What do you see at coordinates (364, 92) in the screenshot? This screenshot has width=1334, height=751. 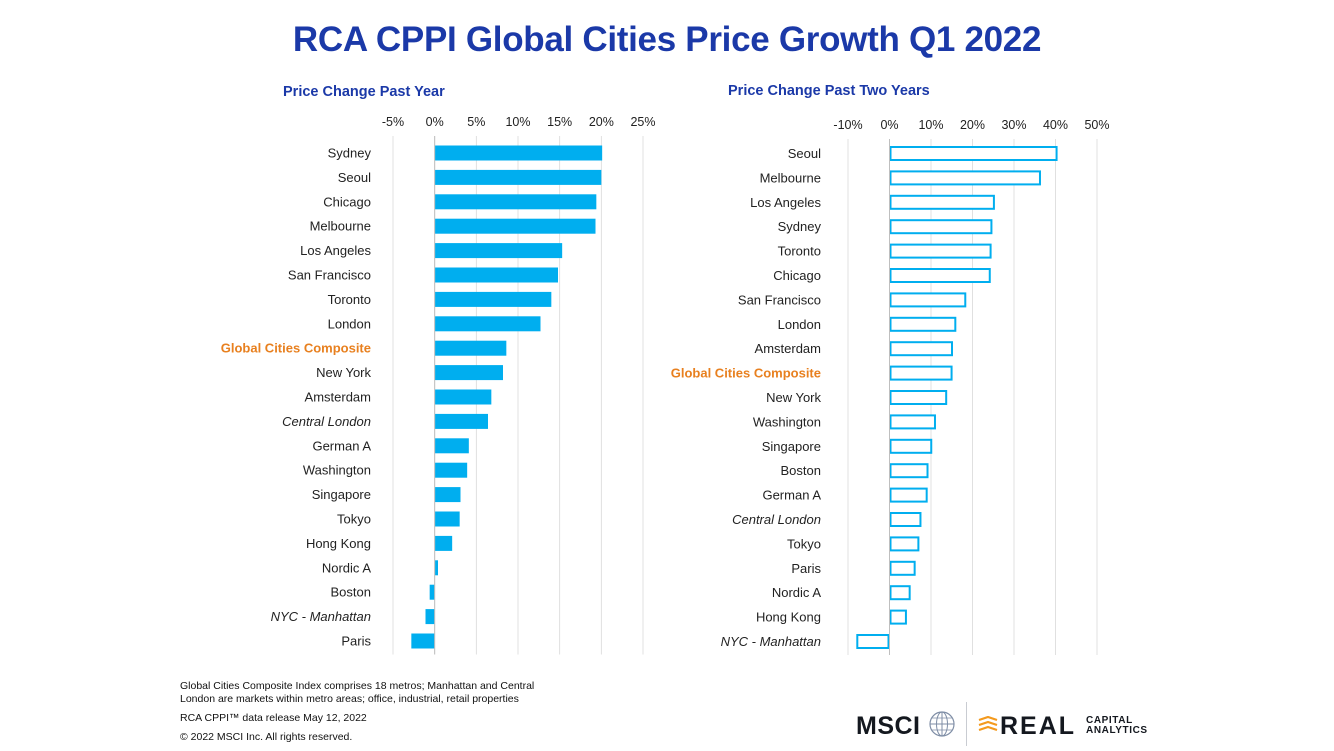 I see `past-year-chart-title: Price Change Past Year` at bounding box center [364, 92].